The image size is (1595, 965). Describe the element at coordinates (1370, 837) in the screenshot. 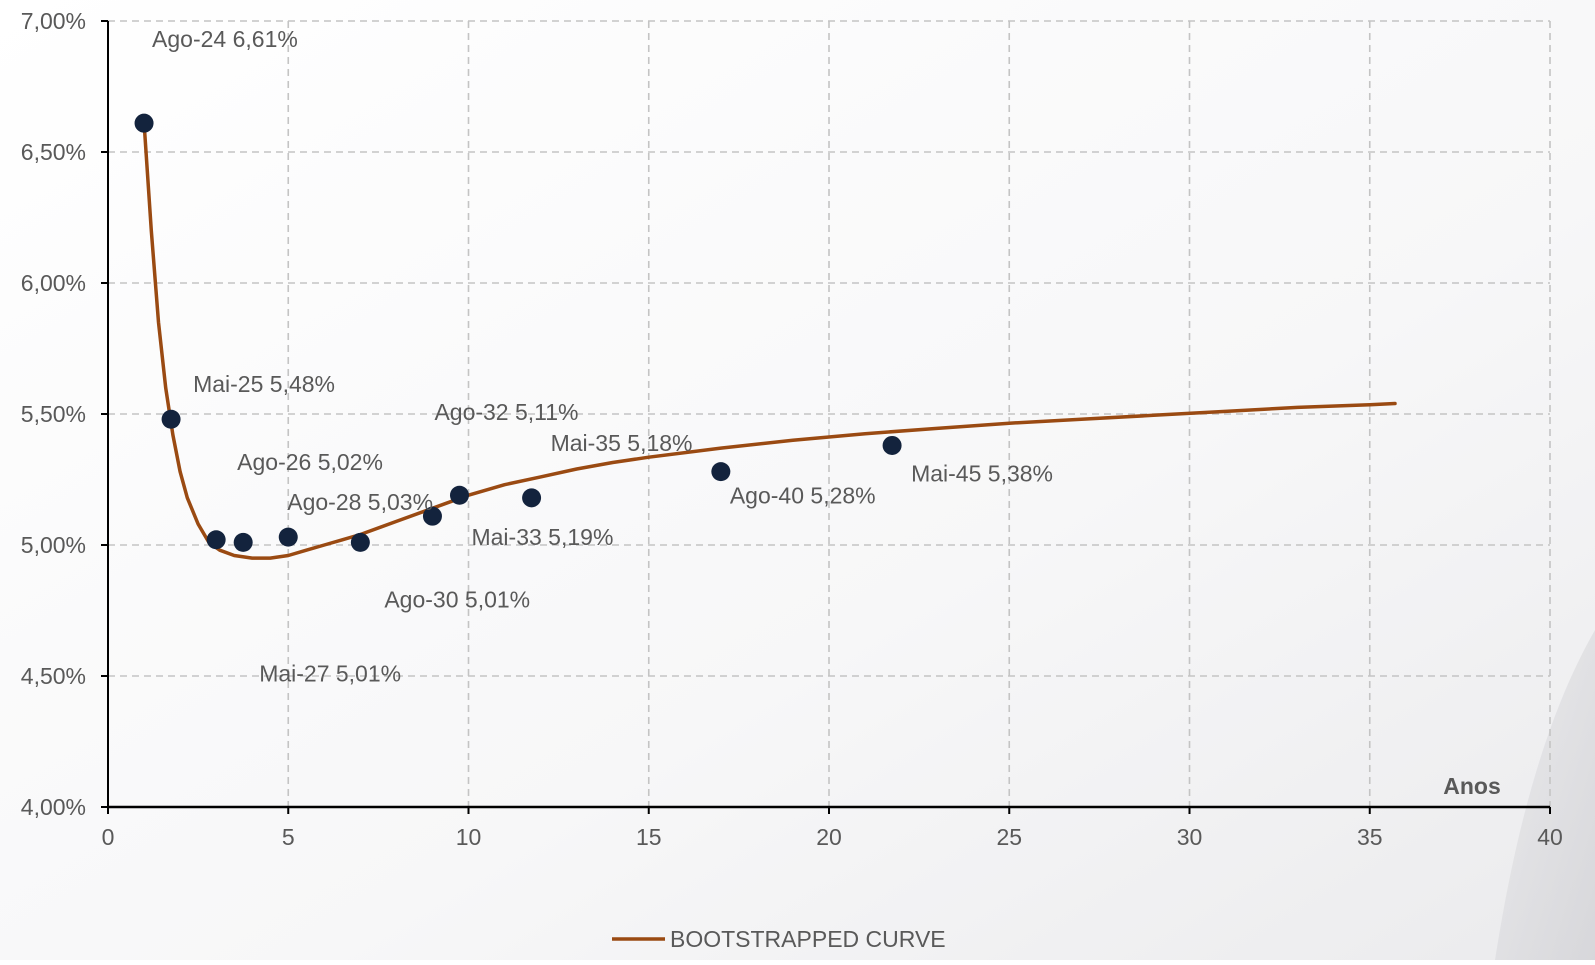

I see `x-tick-label: 35` at that location.